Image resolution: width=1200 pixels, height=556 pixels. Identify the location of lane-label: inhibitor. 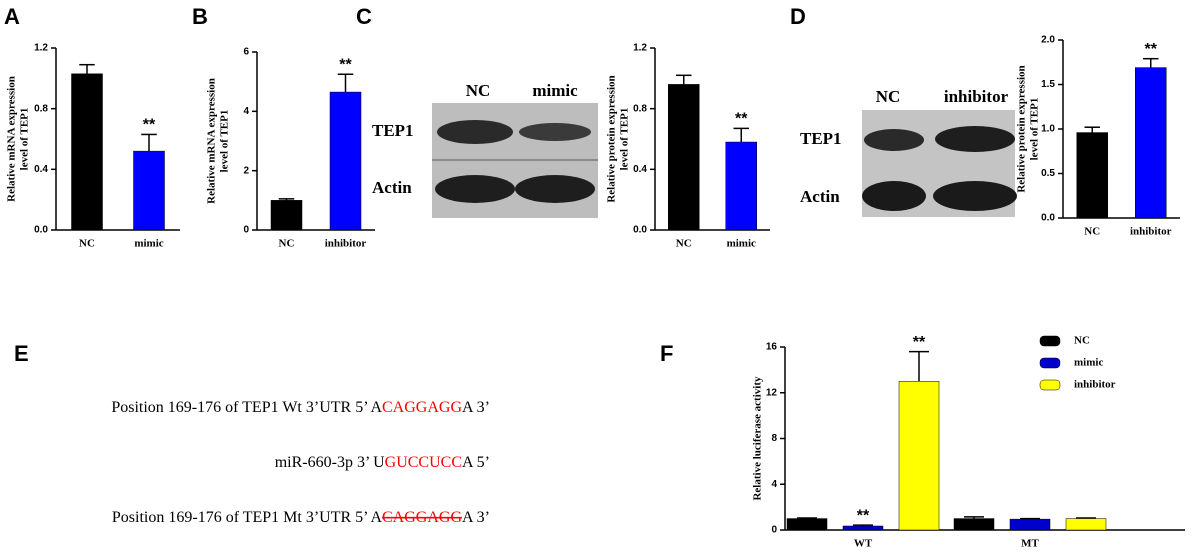
(976, 96).